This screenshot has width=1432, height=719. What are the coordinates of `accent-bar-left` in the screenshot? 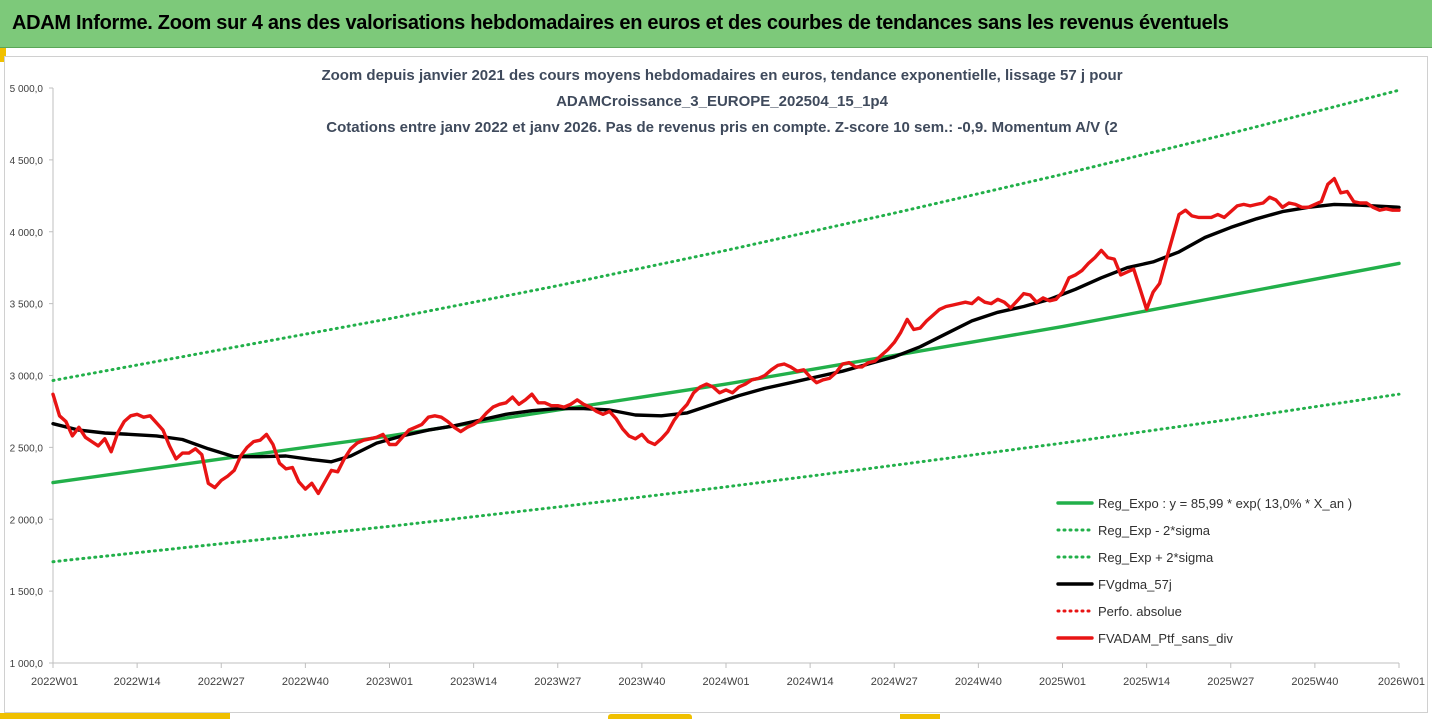 It's located at (3, 55).